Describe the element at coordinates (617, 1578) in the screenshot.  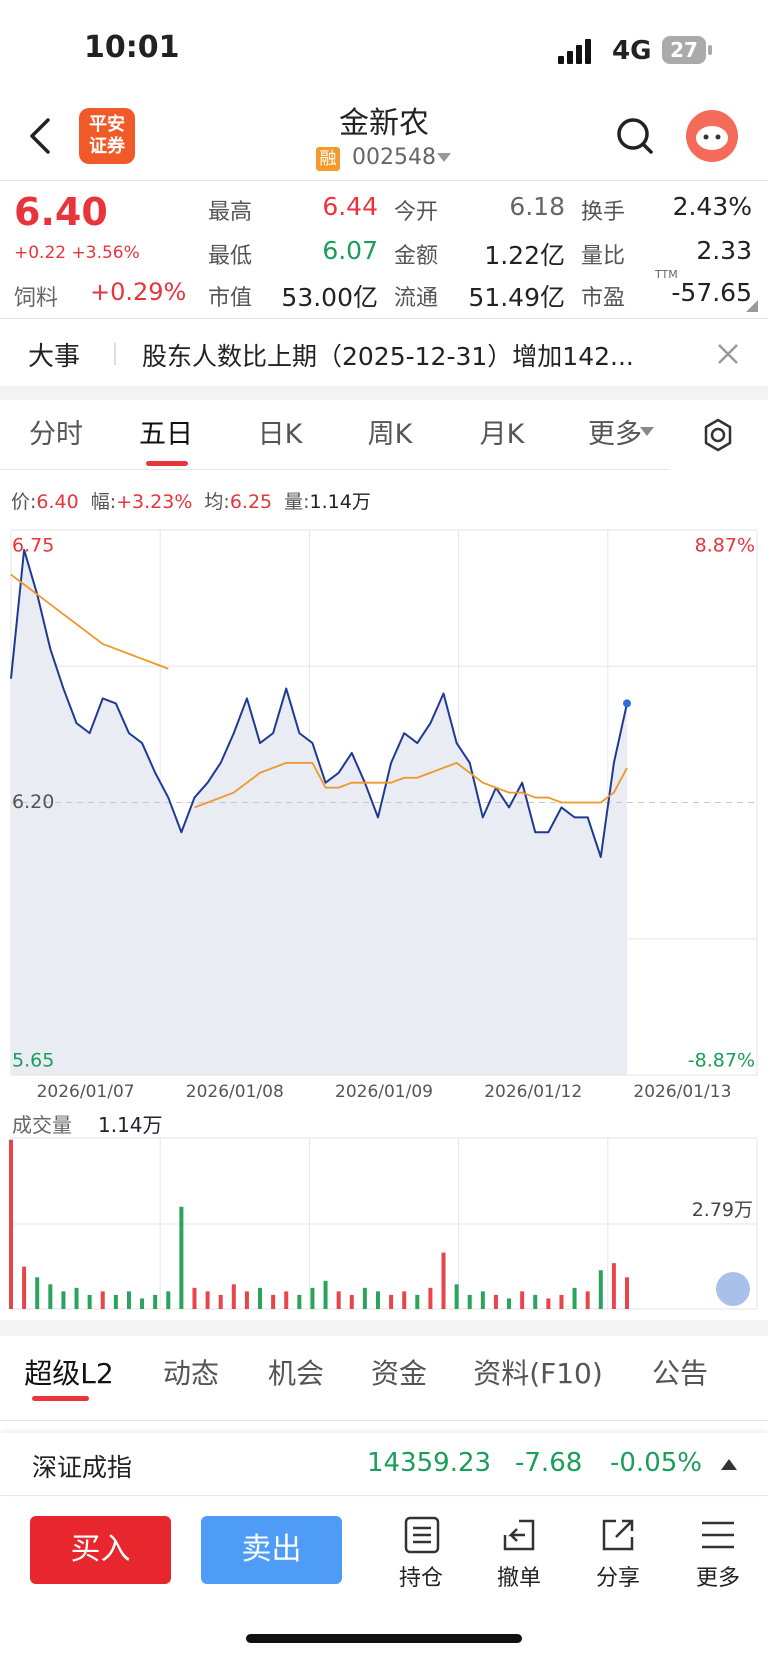
I see `tool-label: 分享` at that location.